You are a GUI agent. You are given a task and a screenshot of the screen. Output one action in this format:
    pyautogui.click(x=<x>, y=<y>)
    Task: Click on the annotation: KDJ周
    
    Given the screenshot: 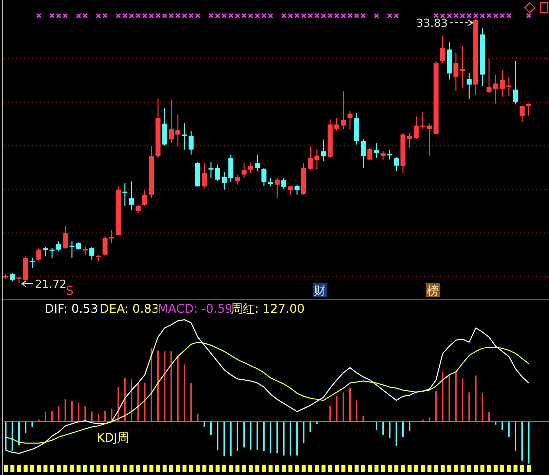 What is the action you would take?
    pyautogui.click(x=113, y=438)
    